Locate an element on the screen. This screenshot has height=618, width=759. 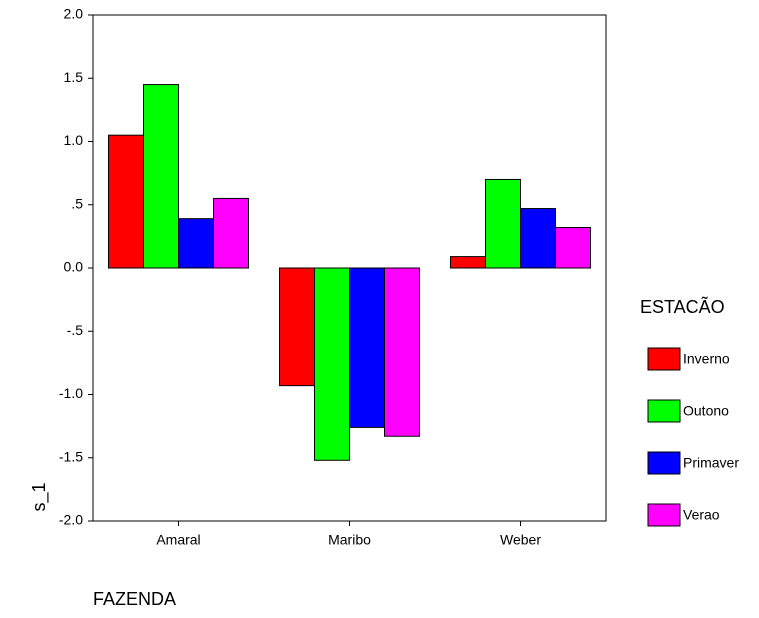
y-tick-label: -1.5 is located at coordinates (71, 456).